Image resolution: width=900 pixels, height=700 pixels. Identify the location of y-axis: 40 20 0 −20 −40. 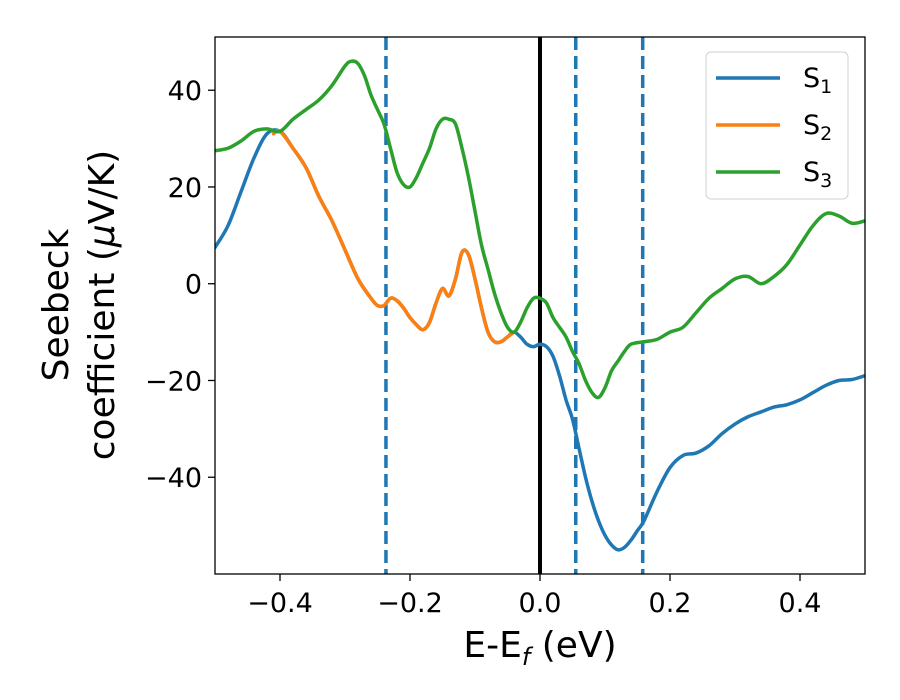
(180, 285).